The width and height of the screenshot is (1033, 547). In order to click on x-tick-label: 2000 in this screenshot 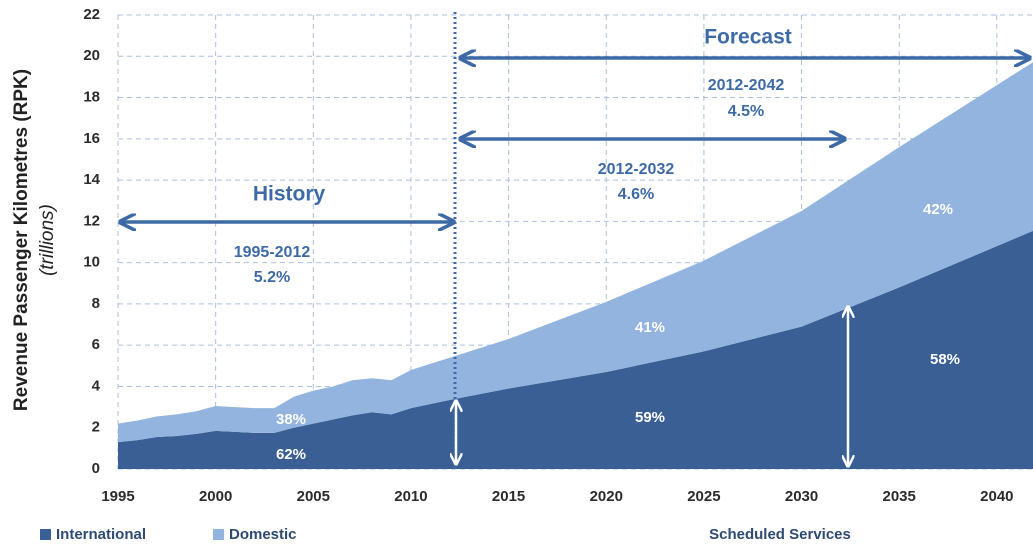, I will do `click(215, 496)`.